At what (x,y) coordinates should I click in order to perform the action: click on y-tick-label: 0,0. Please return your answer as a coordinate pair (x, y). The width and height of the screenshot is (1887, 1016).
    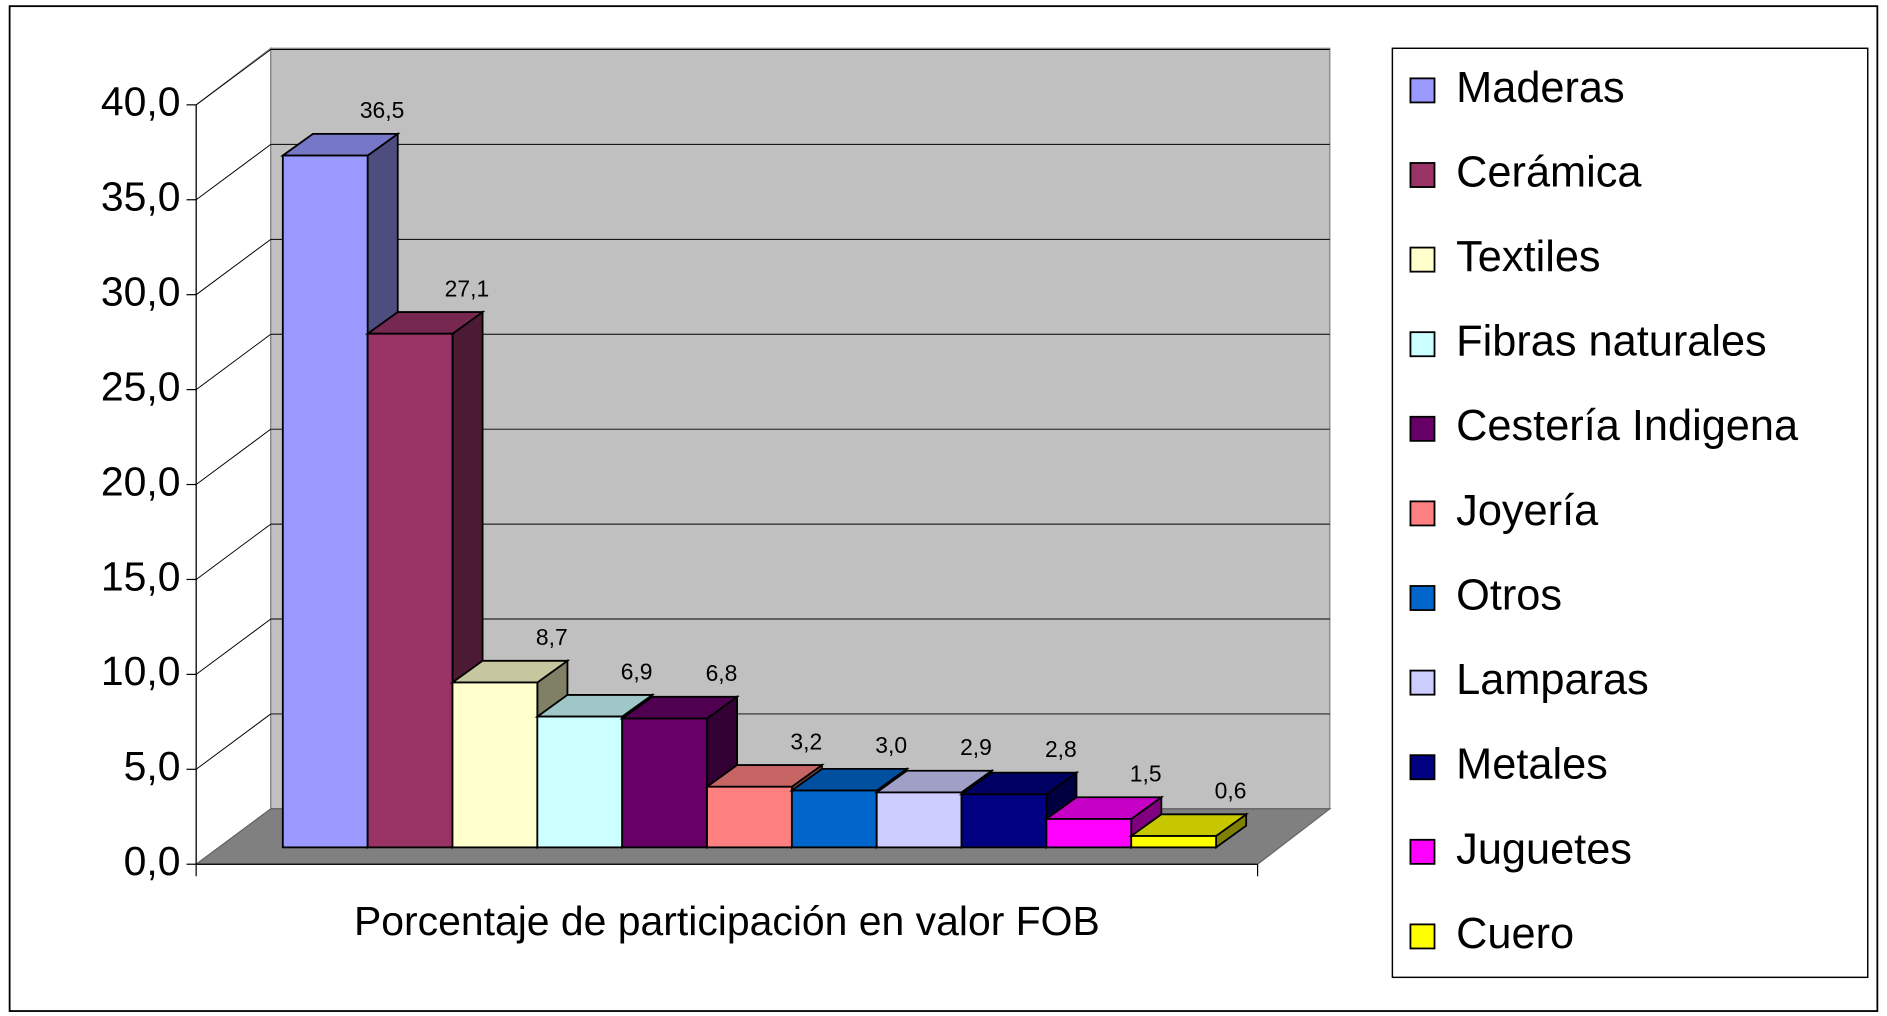
    Looking at the image, I should click on (152, 861).